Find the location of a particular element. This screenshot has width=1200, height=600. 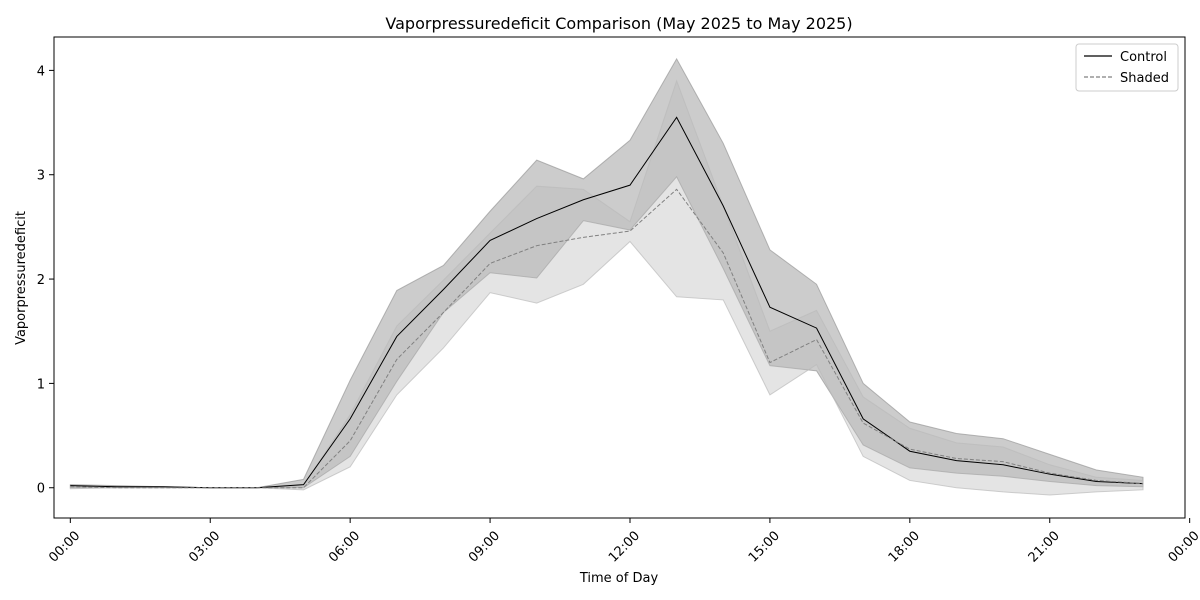

x-tick-label: 03:00 is located at coordinates (204, 546).